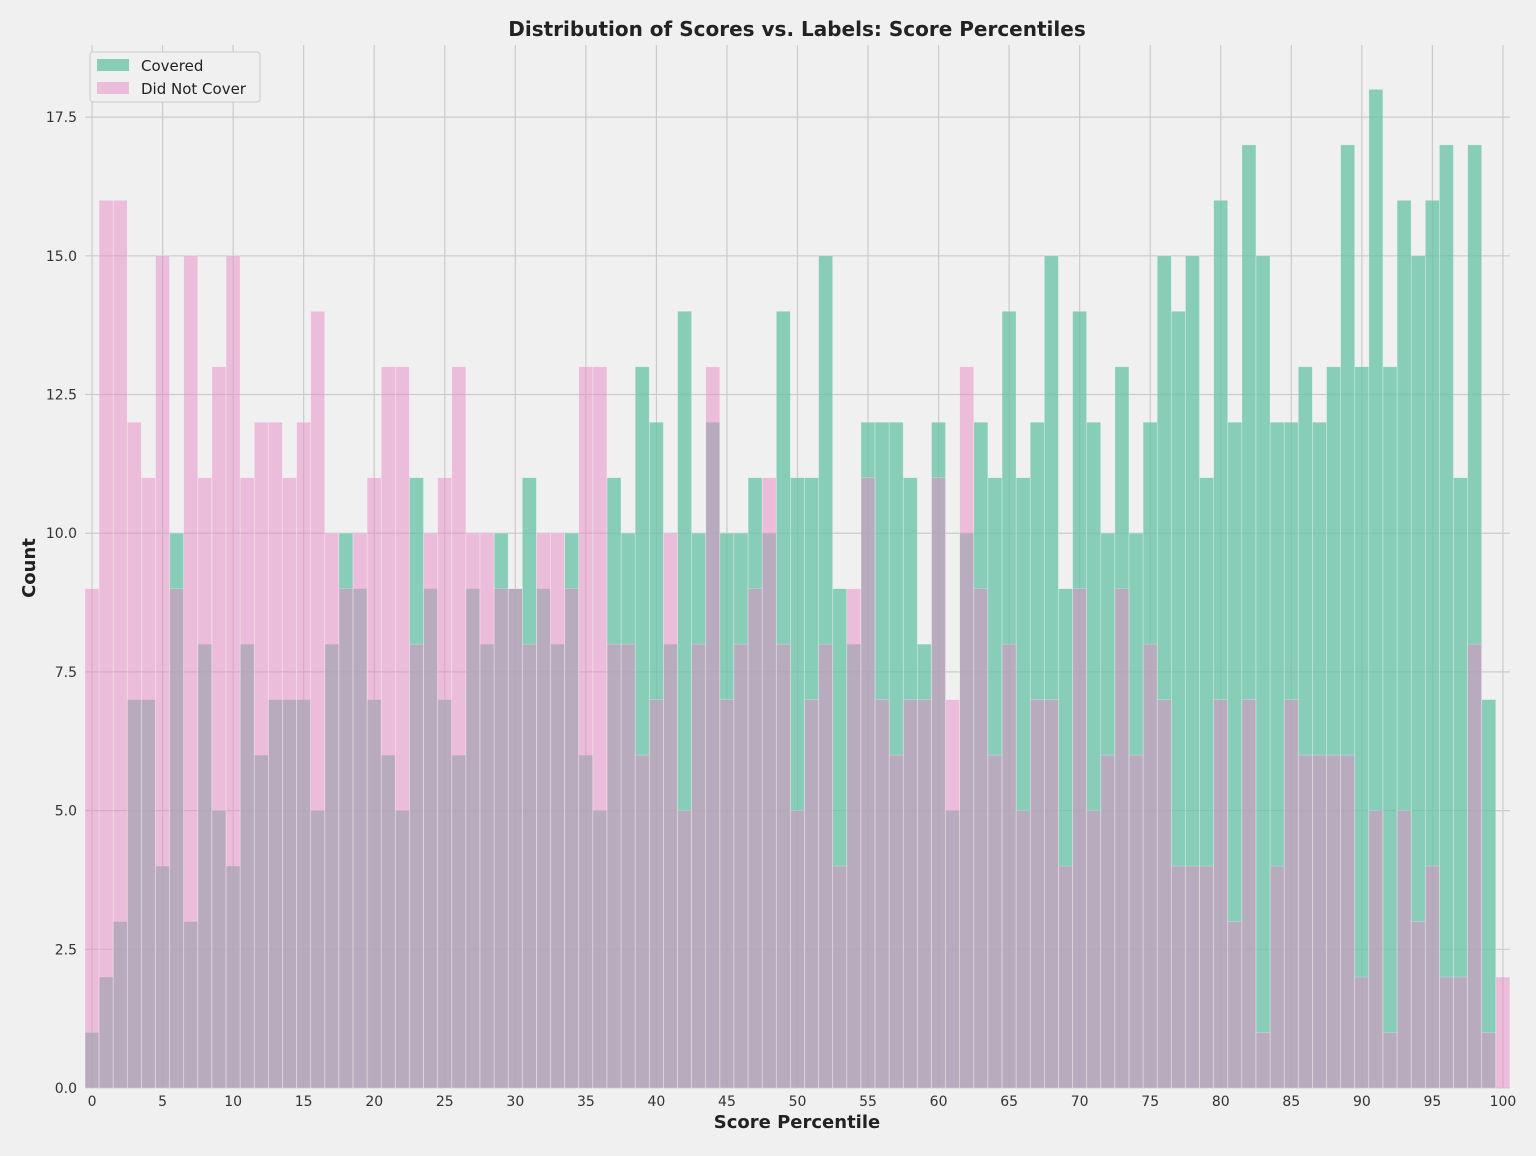 This screenshot has width=1536, height=1156. I want to click on x-tick-label: 55, so click(868, 1102).